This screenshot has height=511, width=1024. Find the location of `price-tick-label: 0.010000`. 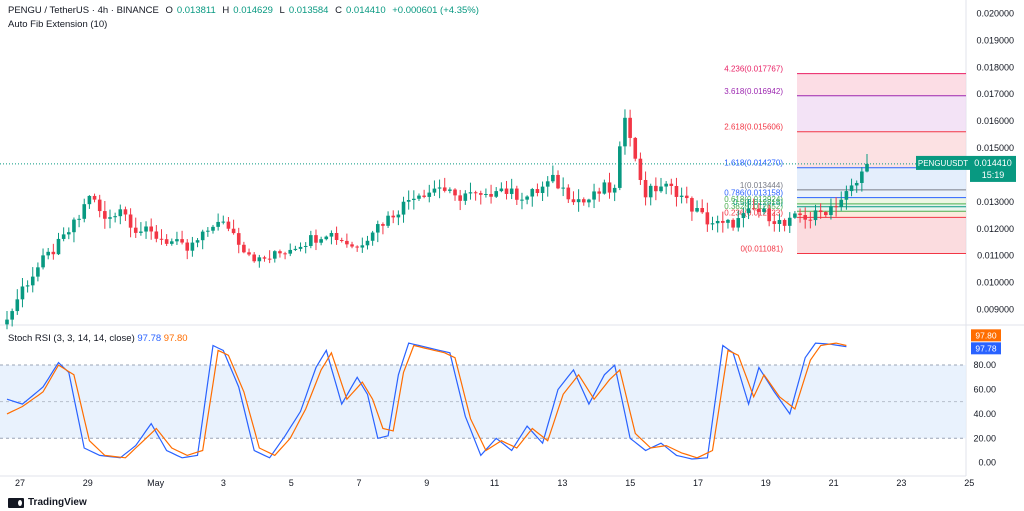

price-tick-label: 0.010000 is located at coordinates (995, 283).